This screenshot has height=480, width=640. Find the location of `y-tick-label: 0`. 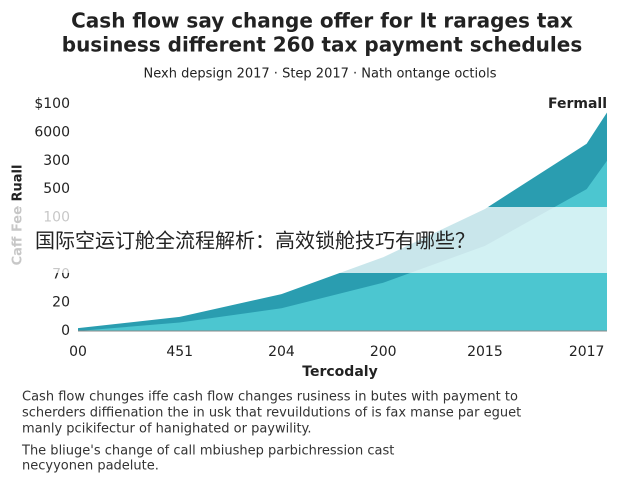

y-tick-label: 0 is located at coordinates (65, 331).